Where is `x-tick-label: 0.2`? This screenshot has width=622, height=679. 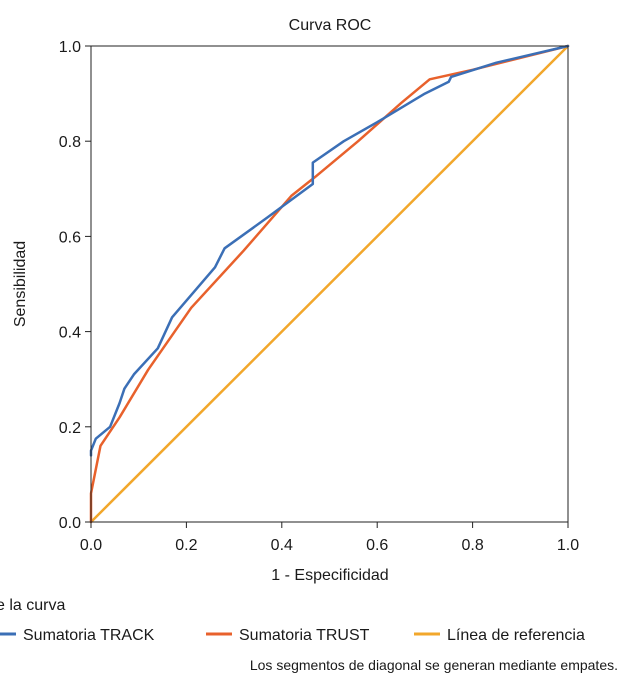
x-tick-label: 0.2 is located at coordinates (186, 545).